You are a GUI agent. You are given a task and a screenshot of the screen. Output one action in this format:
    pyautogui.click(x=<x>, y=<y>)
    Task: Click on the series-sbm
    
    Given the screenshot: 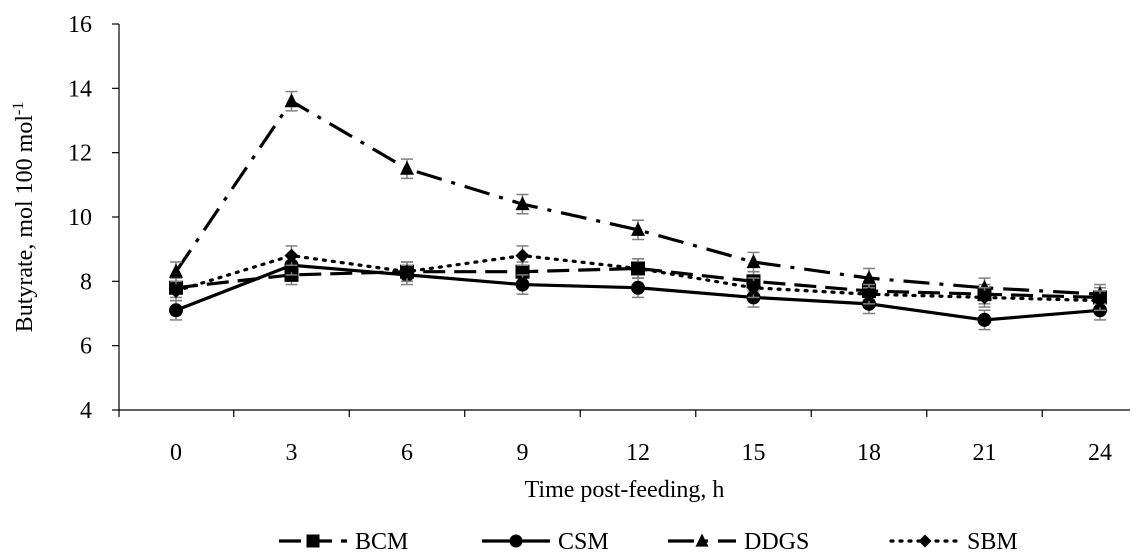 What is the action you would take?
    pyautogui.click(x=638, y=278)
    